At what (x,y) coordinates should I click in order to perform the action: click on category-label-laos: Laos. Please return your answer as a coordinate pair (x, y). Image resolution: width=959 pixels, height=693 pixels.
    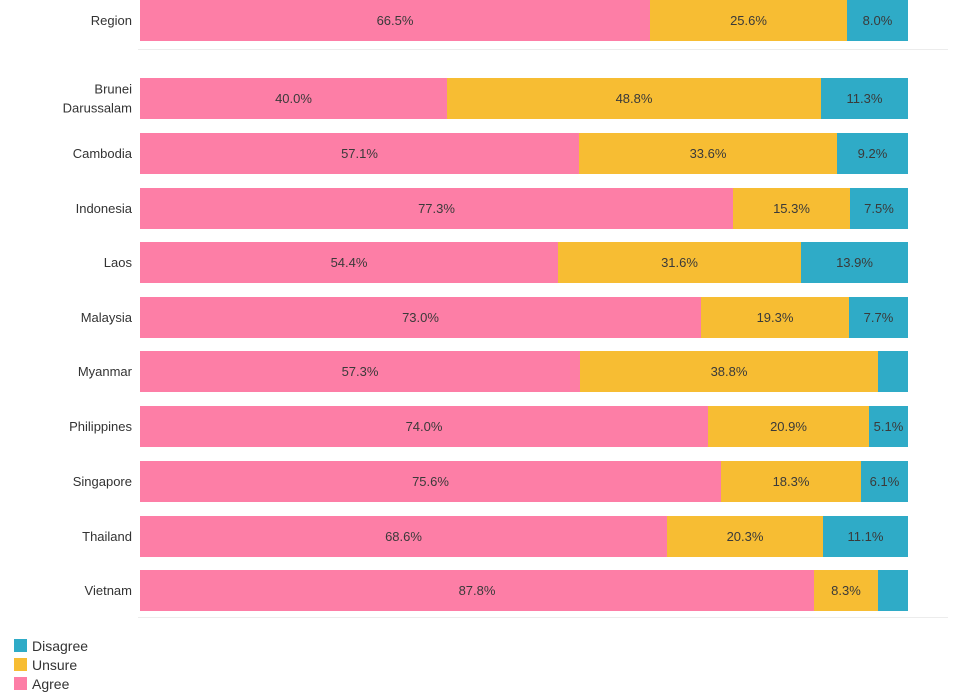
    Looking at the image, I should click on (118, 262).